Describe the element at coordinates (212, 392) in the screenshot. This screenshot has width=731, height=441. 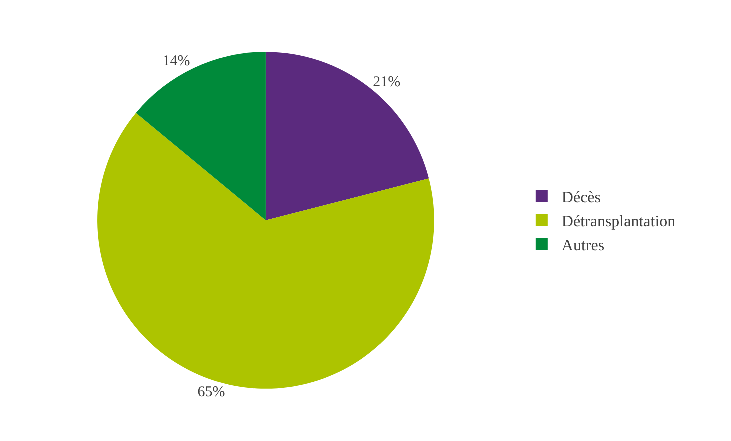
I see `data-label: 65%` at that location.